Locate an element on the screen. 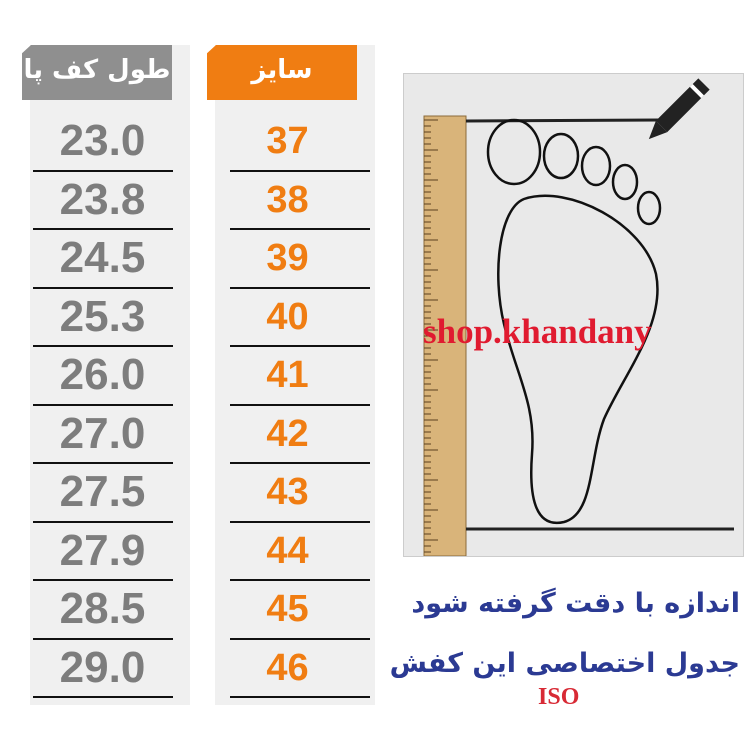 The width and height of the screenshot is (750, 750). table-row: 23.0 is located at coordinates (110, 144).